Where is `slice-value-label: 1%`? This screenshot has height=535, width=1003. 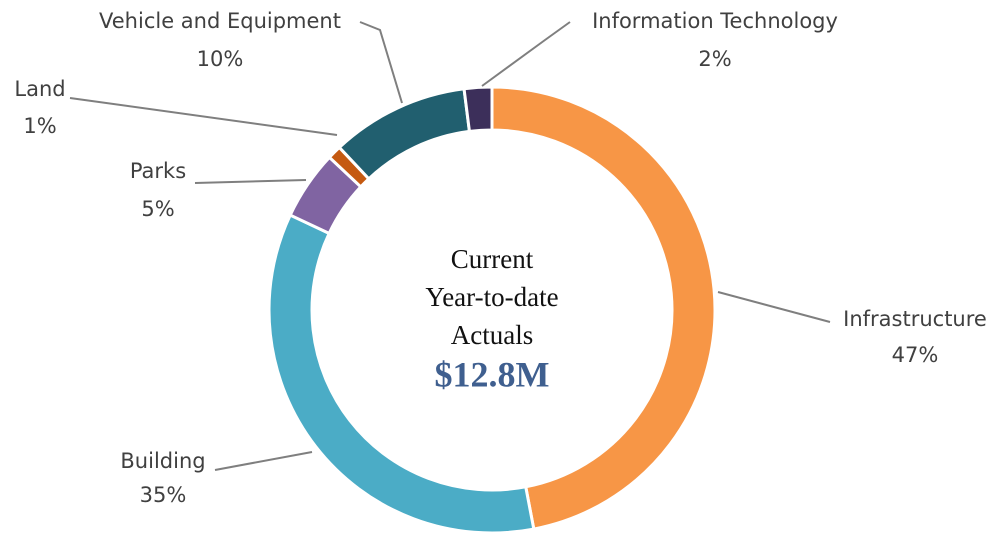
slice-value-label: 1% is located at coordinates (39, 126).